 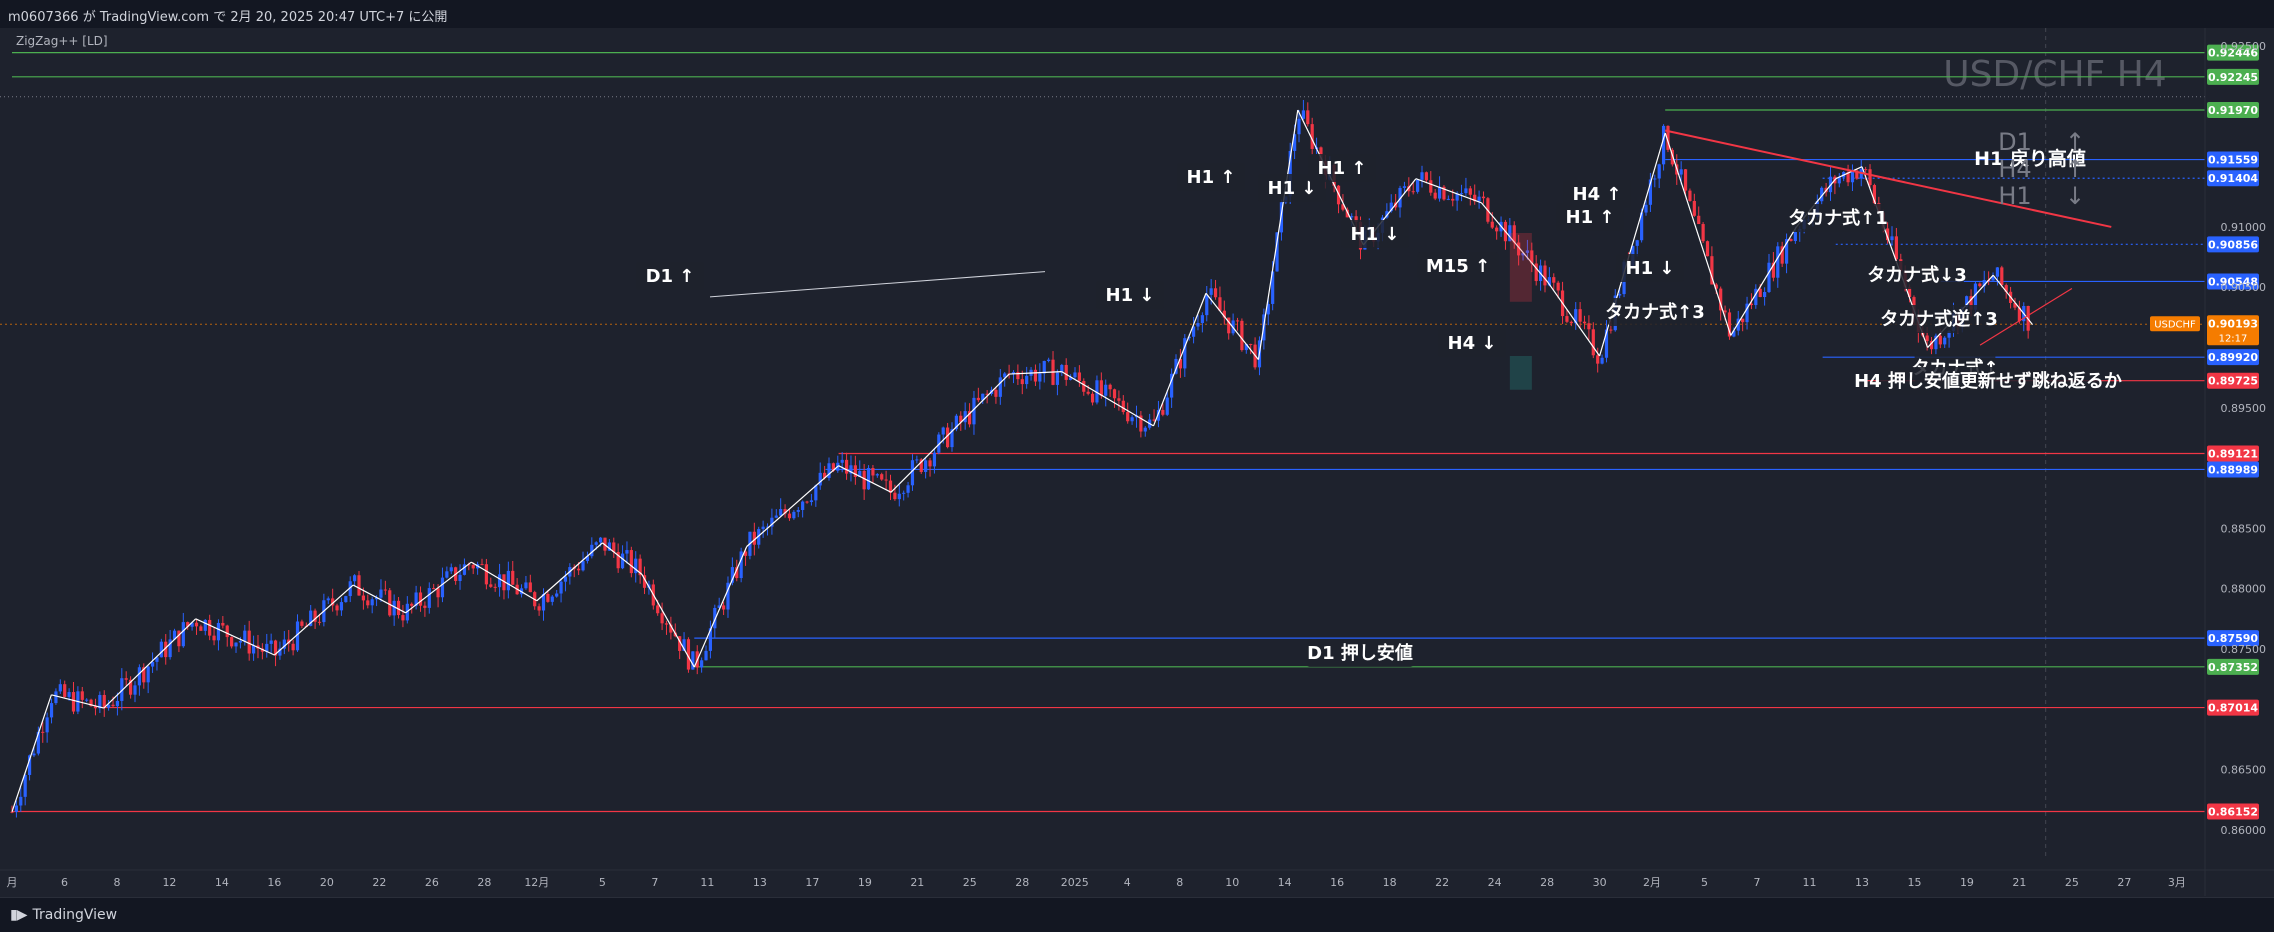 I want to click on brand-label: TradingView, so click(x=75, y=915).